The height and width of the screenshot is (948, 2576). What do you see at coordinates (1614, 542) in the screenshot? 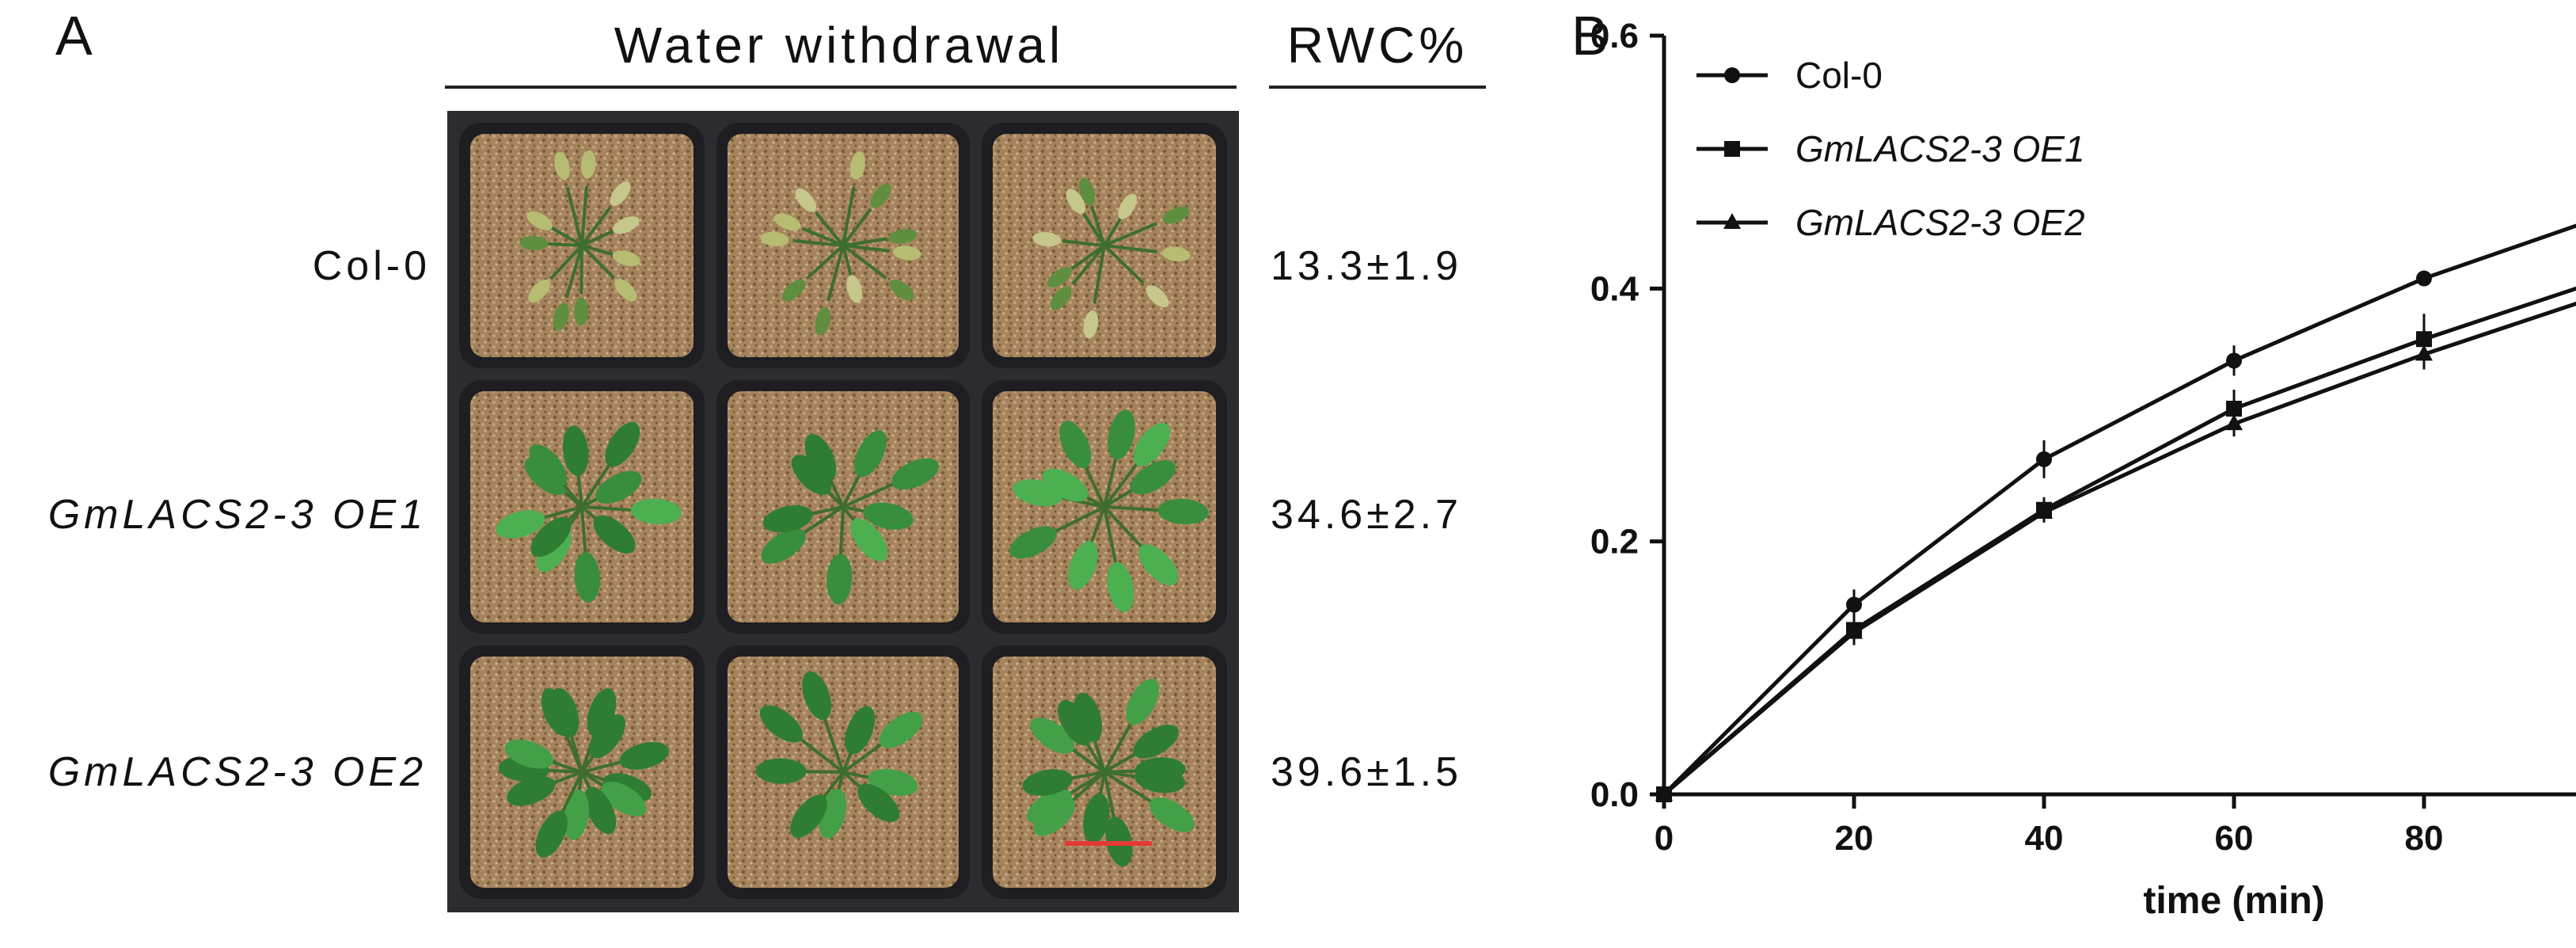
I see `y-tick-label: 0.2` at bounding box center [1614, 542].